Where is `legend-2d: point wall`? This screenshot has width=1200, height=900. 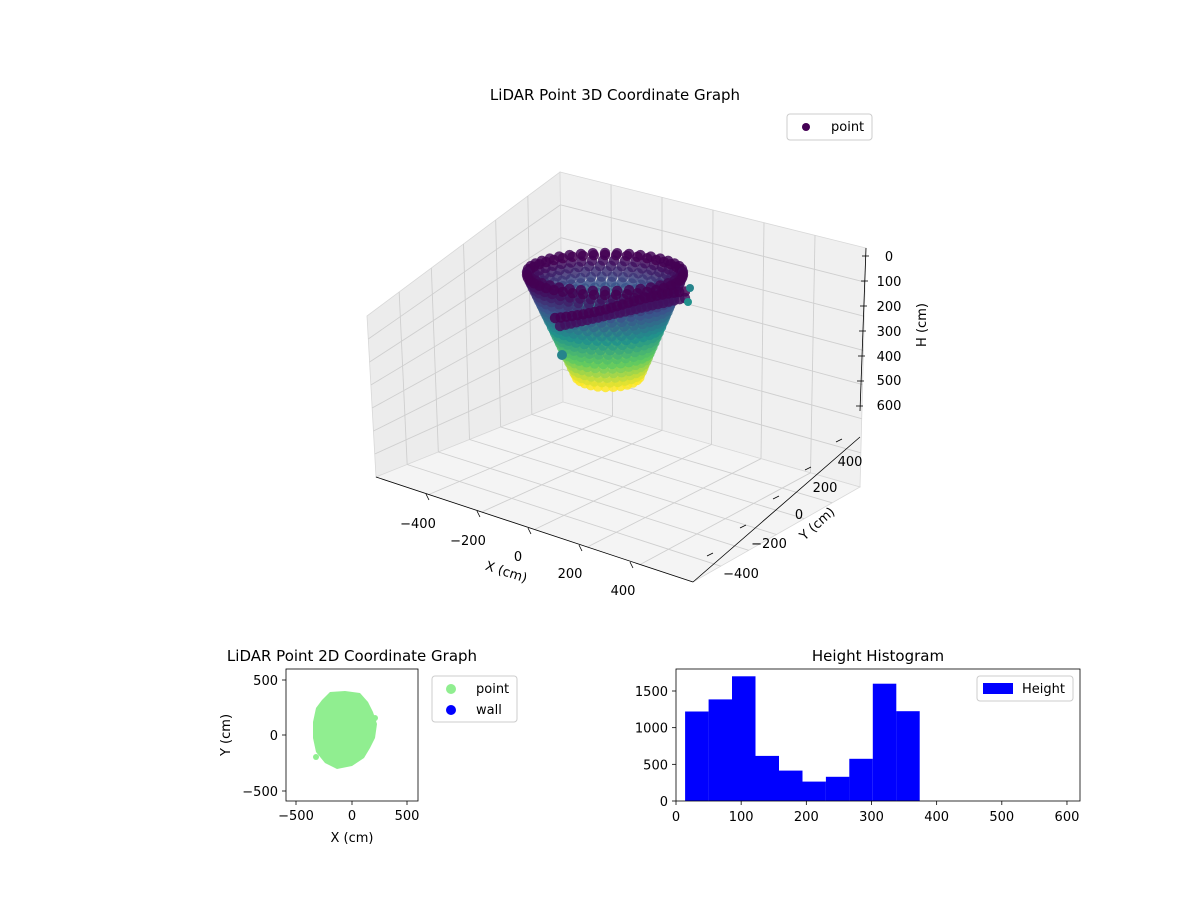 legend-2d: point wall is located at coordinates (474, 699).